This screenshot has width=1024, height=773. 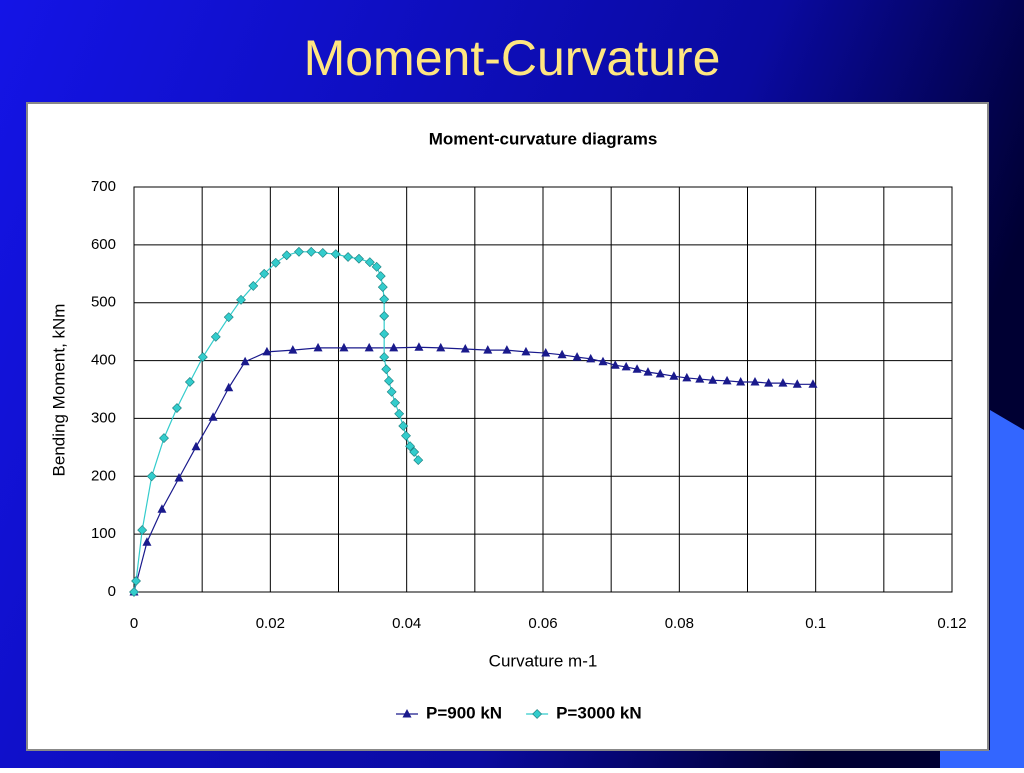 What do you see at coordinates (543, 660) in the screenshot?
I see `x-axis-label: Curvature m-1` at bounding box center [543, 660].